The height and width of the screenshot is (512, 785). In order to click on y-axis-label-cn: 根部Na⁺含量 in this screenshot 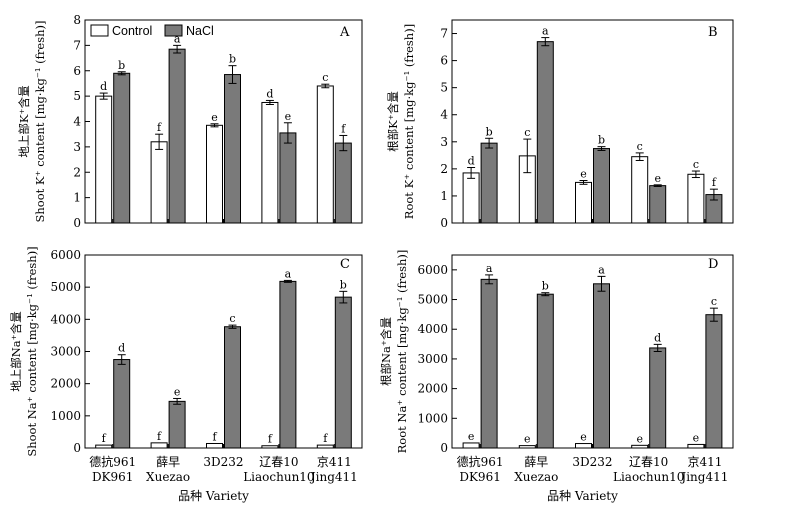, I will do `click(386, 351)`.